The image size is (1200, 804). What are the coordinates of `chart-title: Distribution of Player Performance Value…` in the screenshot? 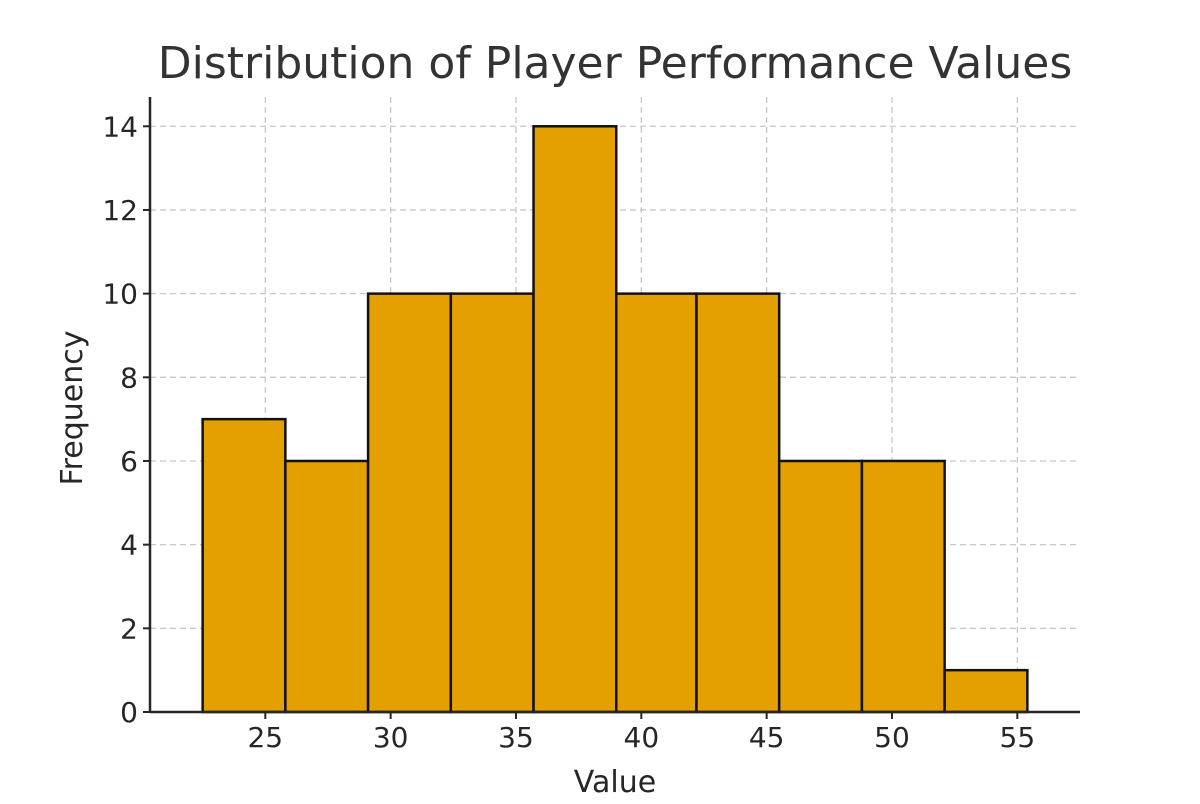 It's located at (615, 63).